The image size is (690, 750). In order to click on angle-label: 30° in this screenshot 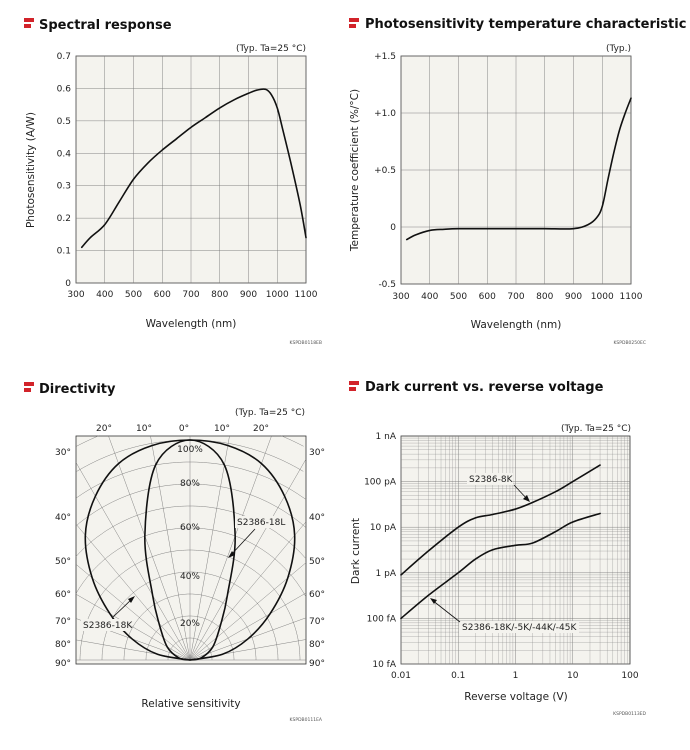, I will do `click(63, 453)`.